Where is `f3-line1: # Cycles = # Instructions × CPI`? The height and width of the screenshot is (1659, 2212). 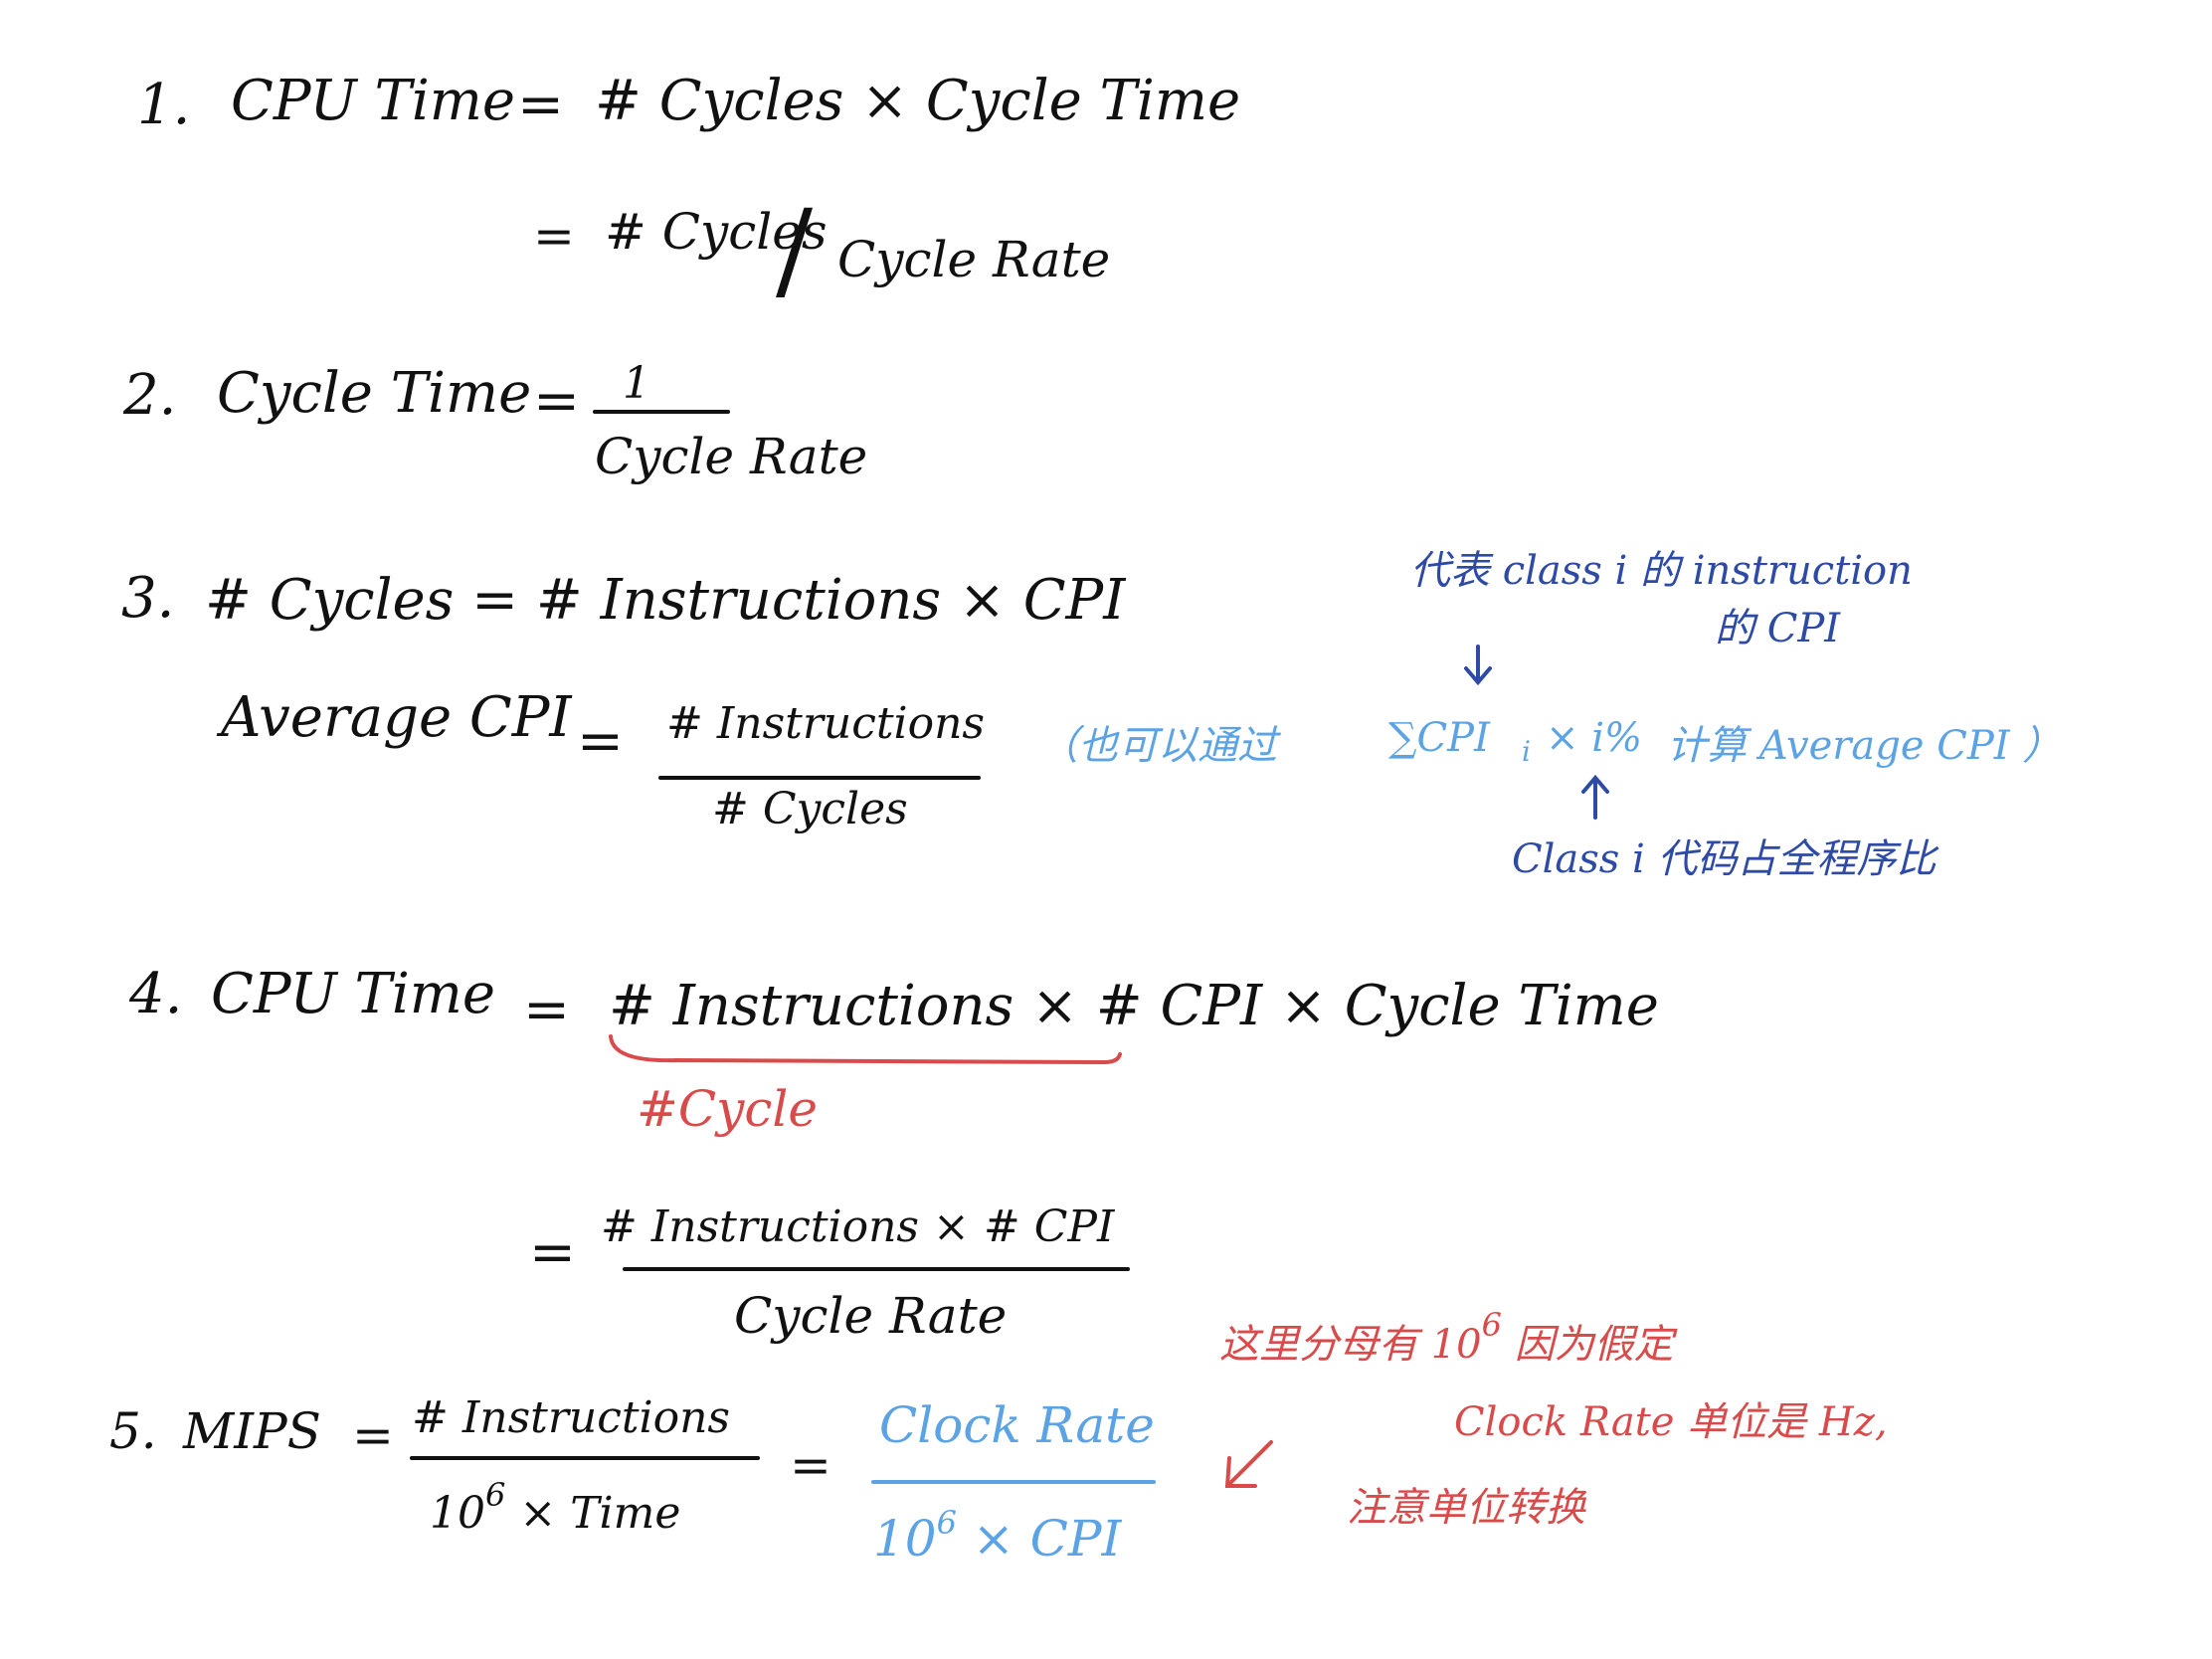 f3-line1: # Cycles = # Instructions × CPI is located at coordinates (665, 600).